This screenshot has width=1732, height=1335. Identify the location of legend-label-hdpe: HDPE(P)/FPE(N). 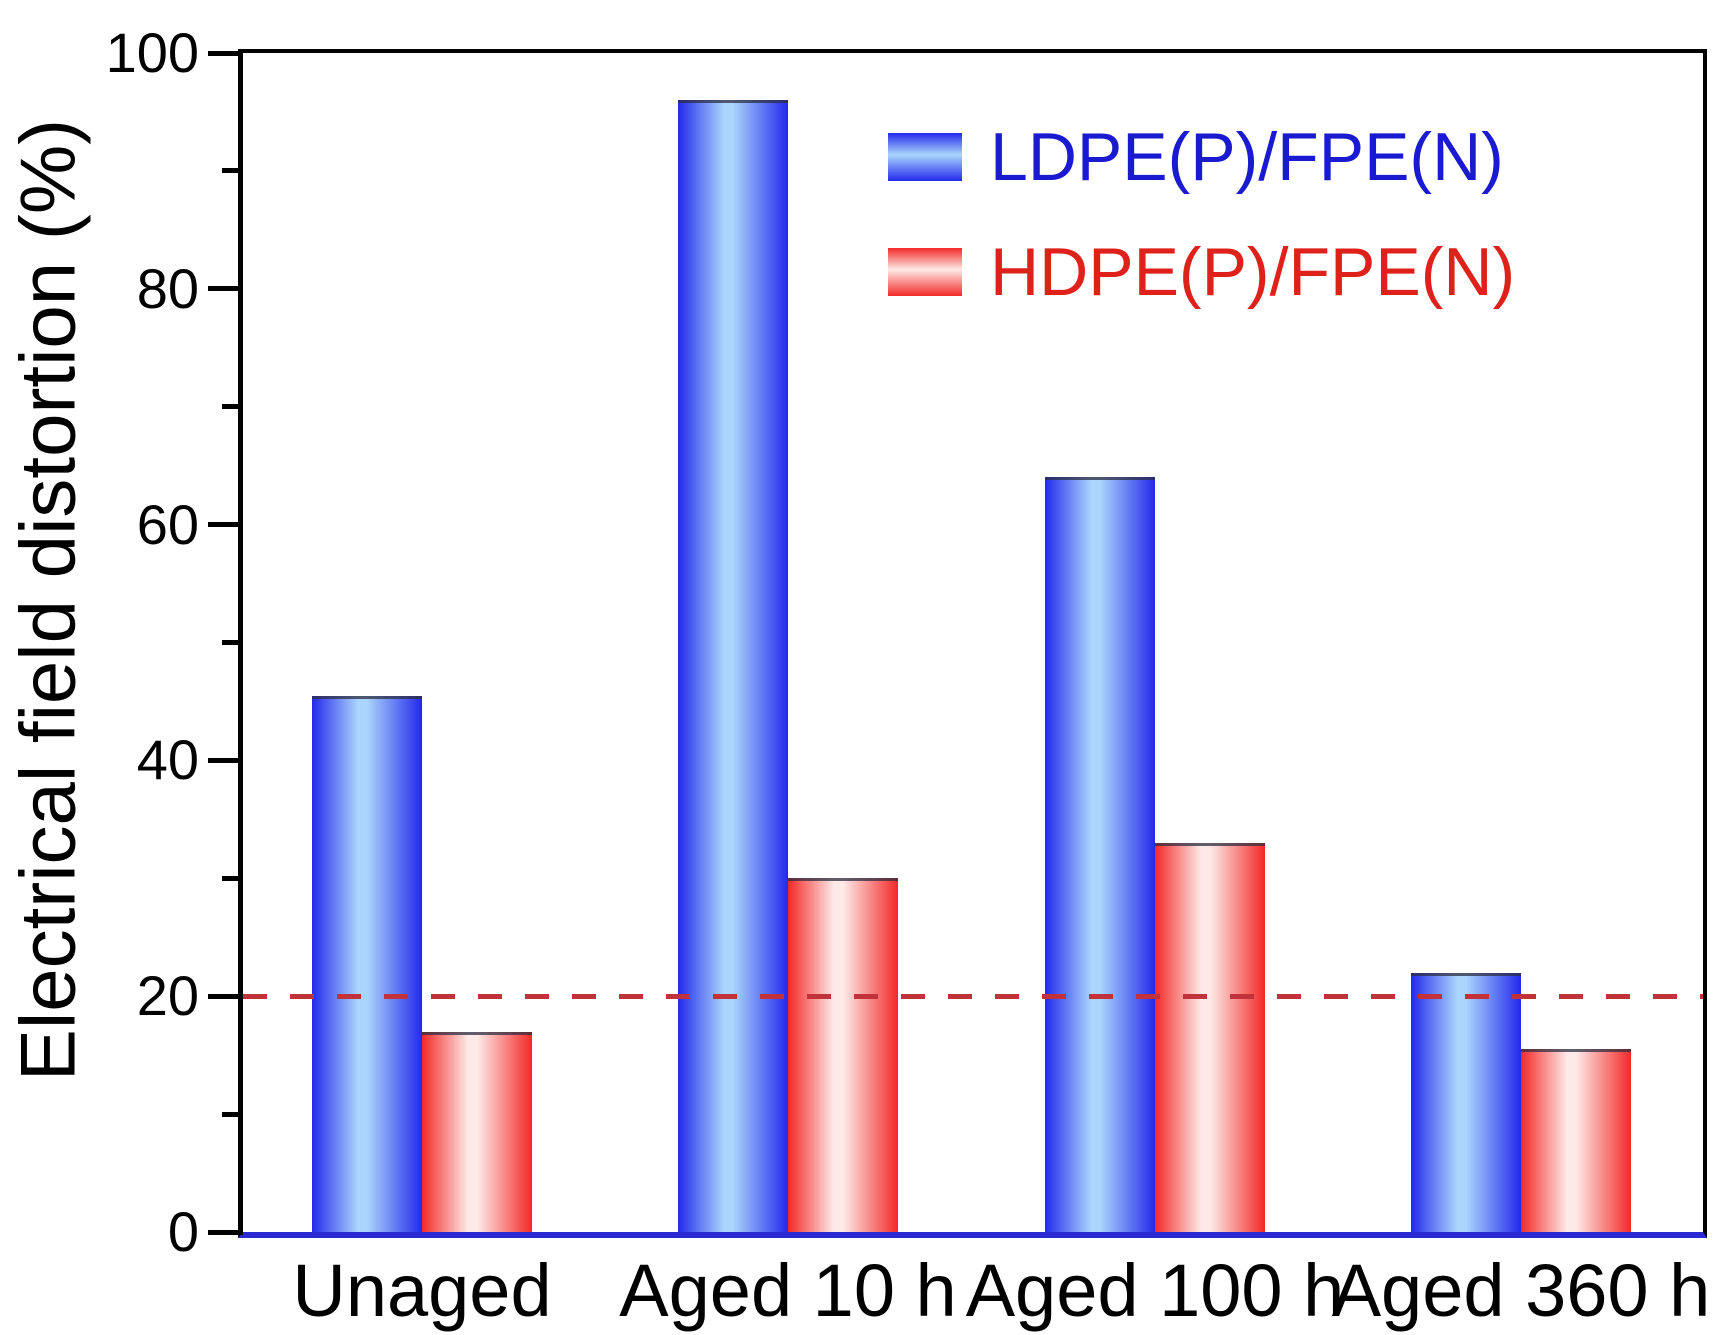
(1253, 272).